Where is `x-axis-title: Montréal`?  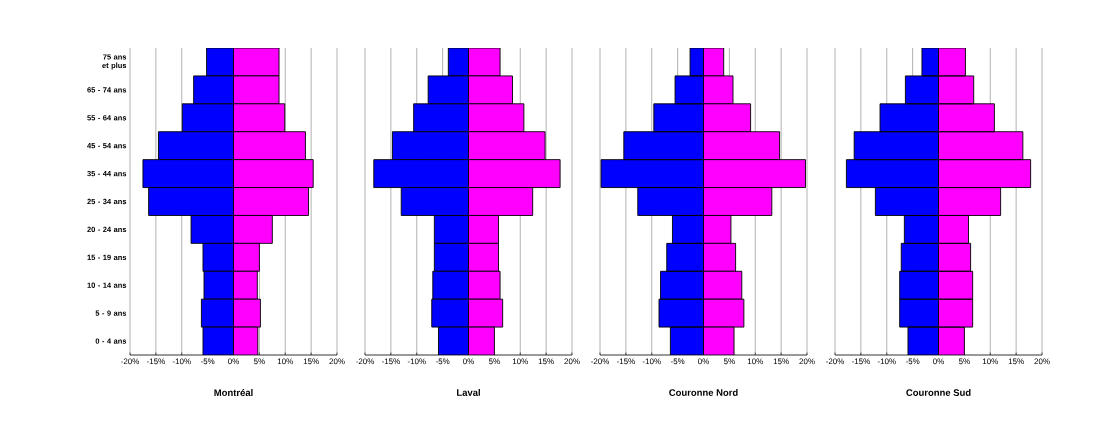 x-axis-title: Montréal is located at coordinates (233, 393).